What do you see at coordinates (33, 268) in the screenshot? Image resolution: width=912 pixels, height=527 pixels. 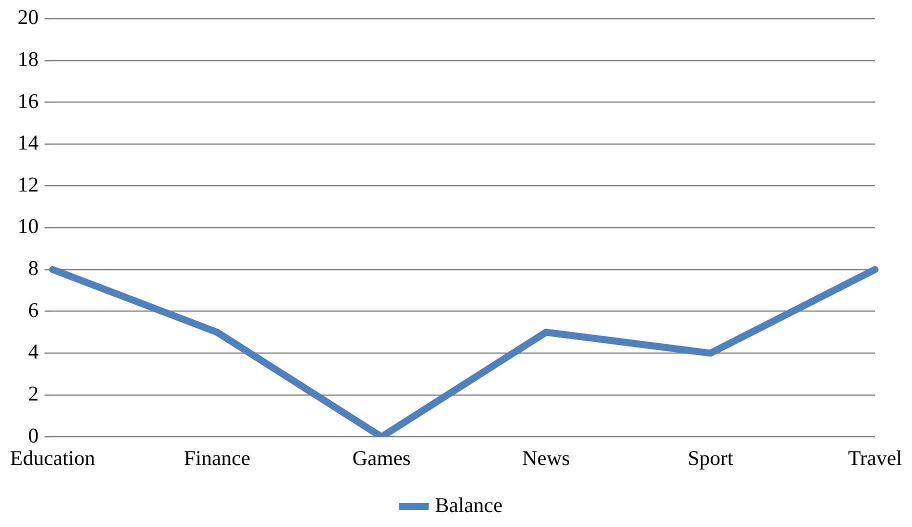 I see `y-tick-label: 8` at bounding box center [33, 268].